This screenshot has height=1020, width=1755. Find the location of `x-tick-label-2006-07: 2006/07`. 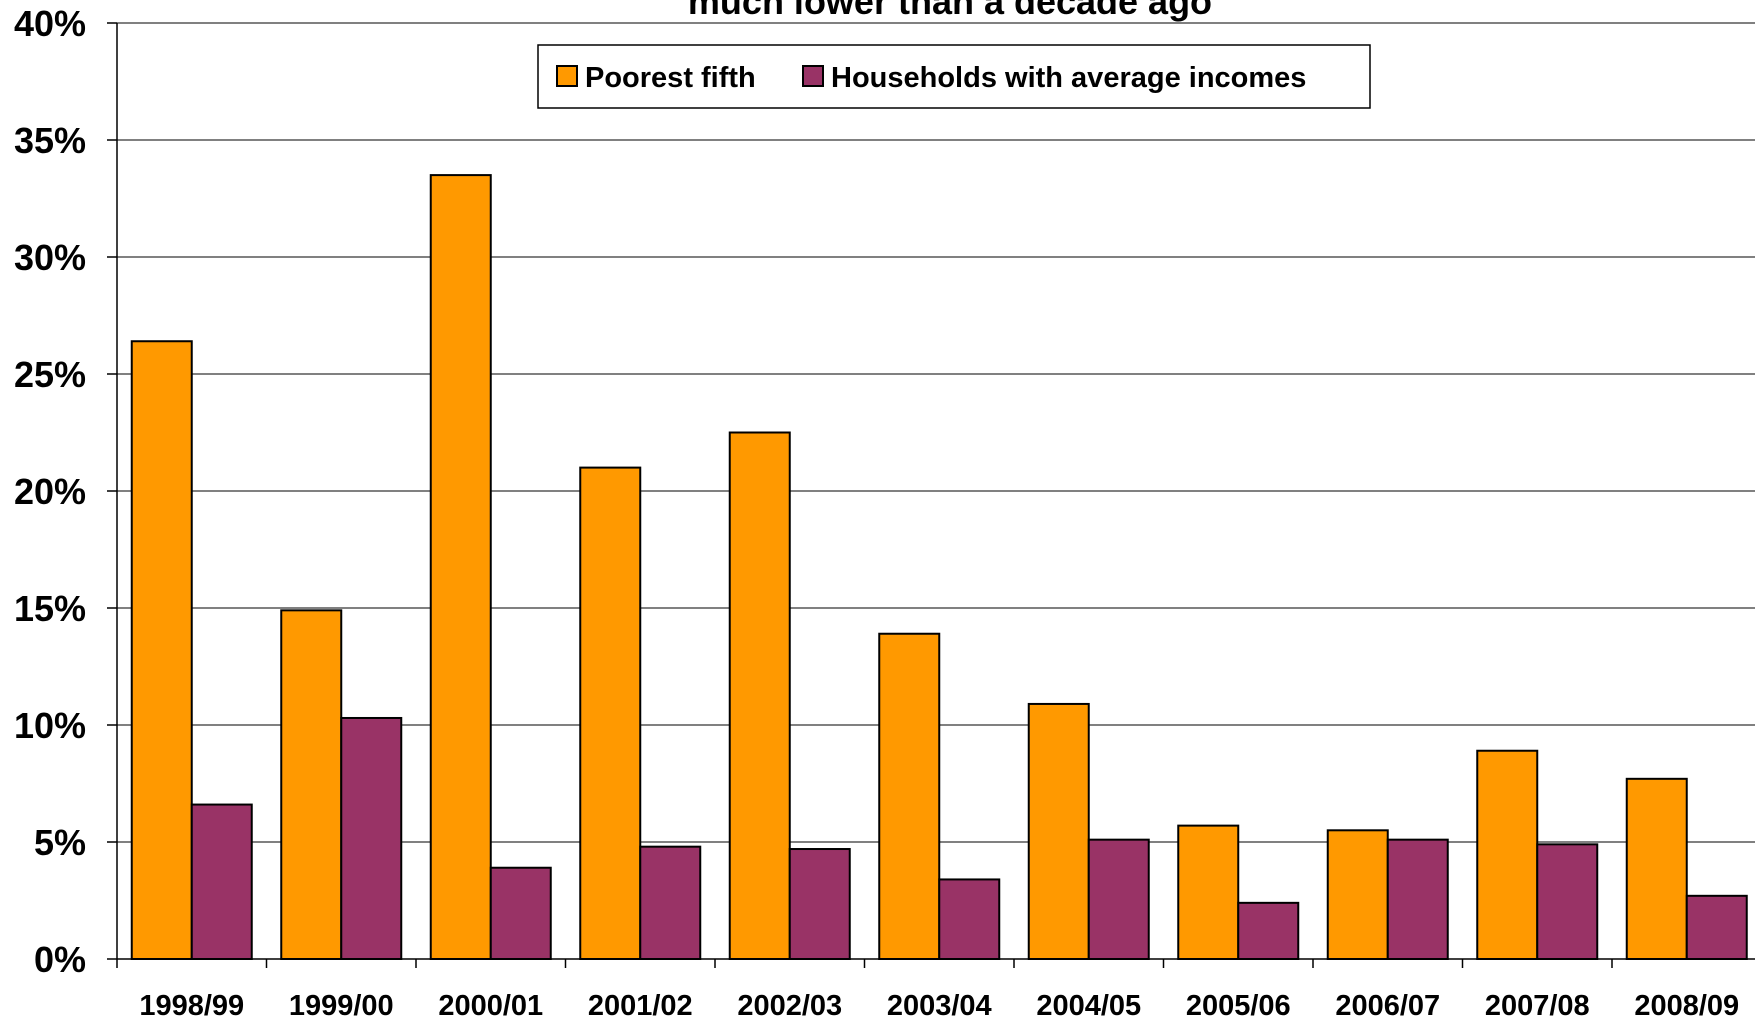

x-tick-label-2006-07: 2006/07 is located at coordinates (1387, 1005).